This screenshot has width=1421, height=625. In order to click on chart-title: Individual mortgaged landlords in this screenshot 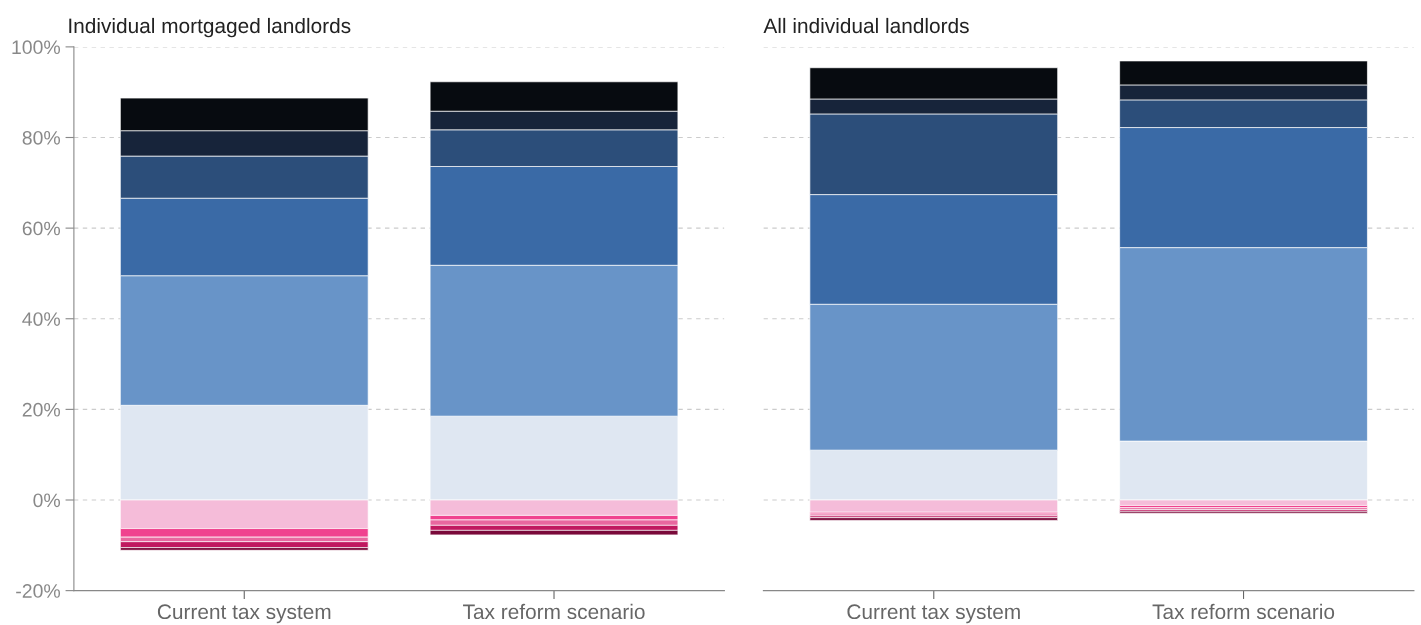, I will do `click(210, 27)`.